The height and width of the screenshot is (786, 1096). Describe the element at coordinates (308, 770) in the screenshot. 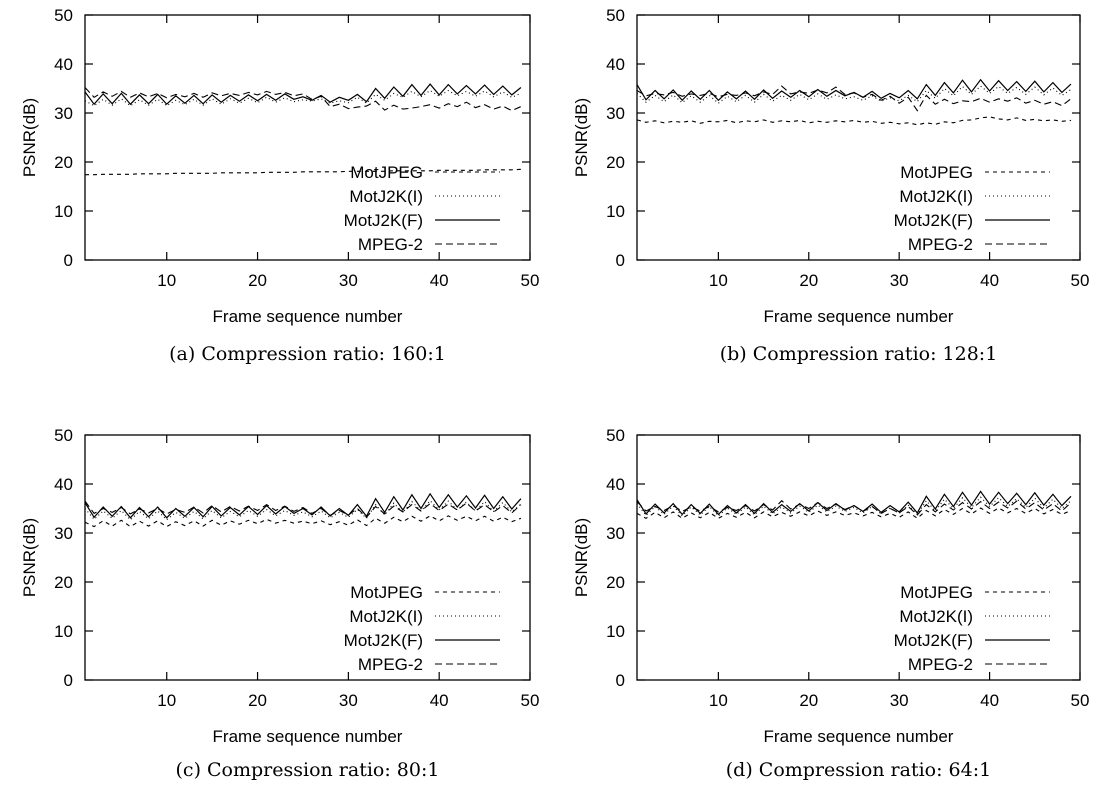

I see `panel-caption: (c) Compression ratio: 80:1` at that location.